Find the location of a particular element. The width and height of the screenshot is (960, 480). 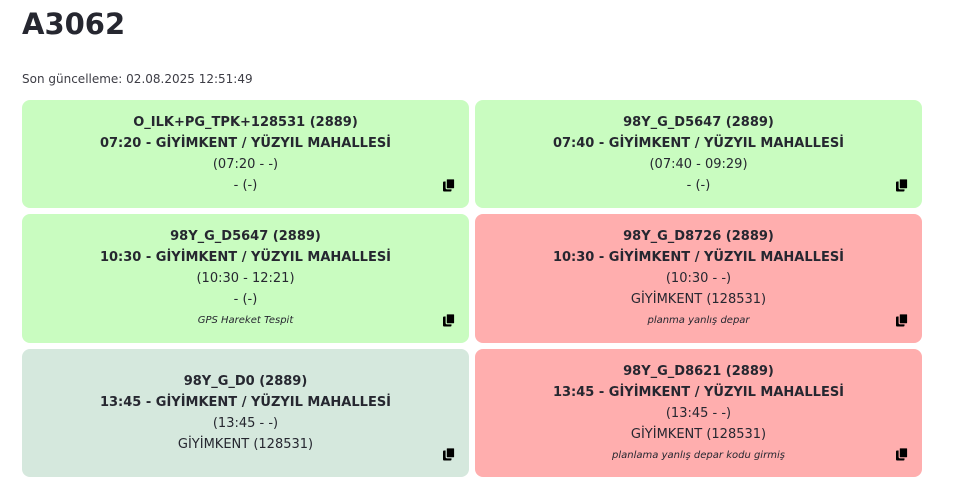

trip-times: (10:30 - 12:21) is located at coordinates (245, 278).